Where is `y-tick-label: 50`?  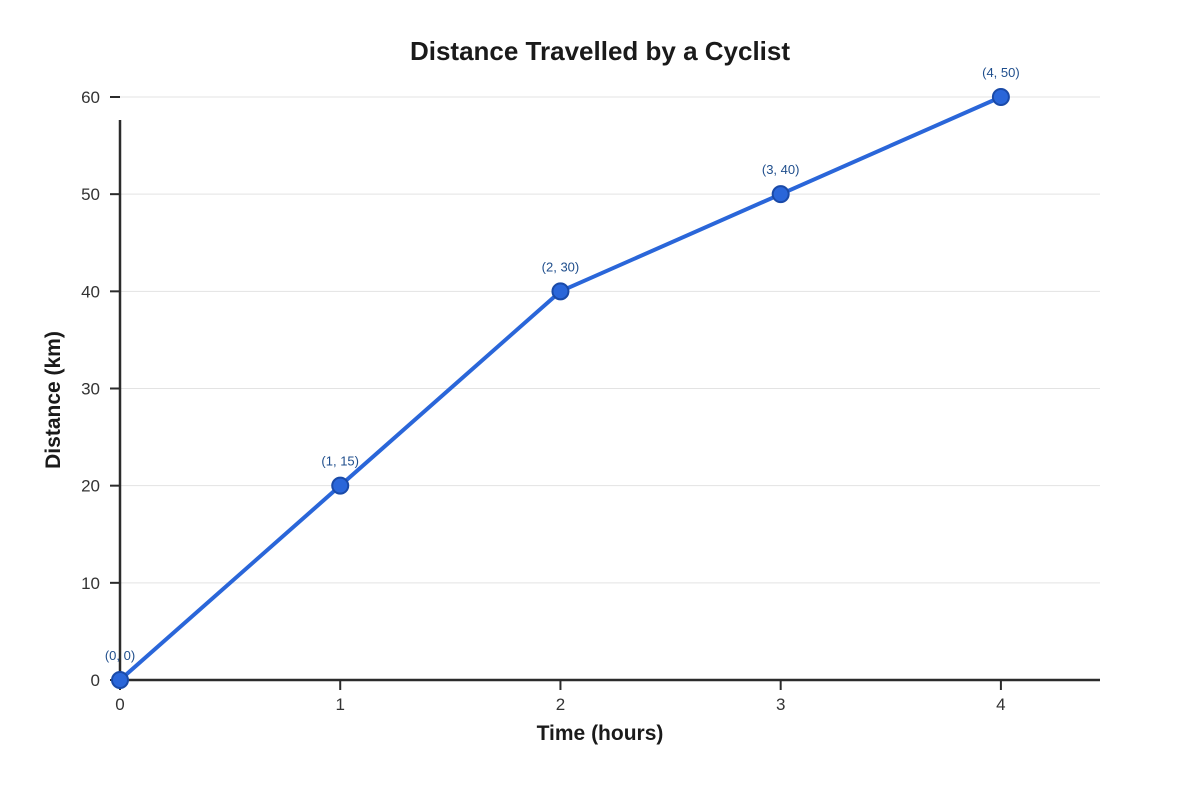 y-tick-label: 50 is located at coordinates (90, 194).